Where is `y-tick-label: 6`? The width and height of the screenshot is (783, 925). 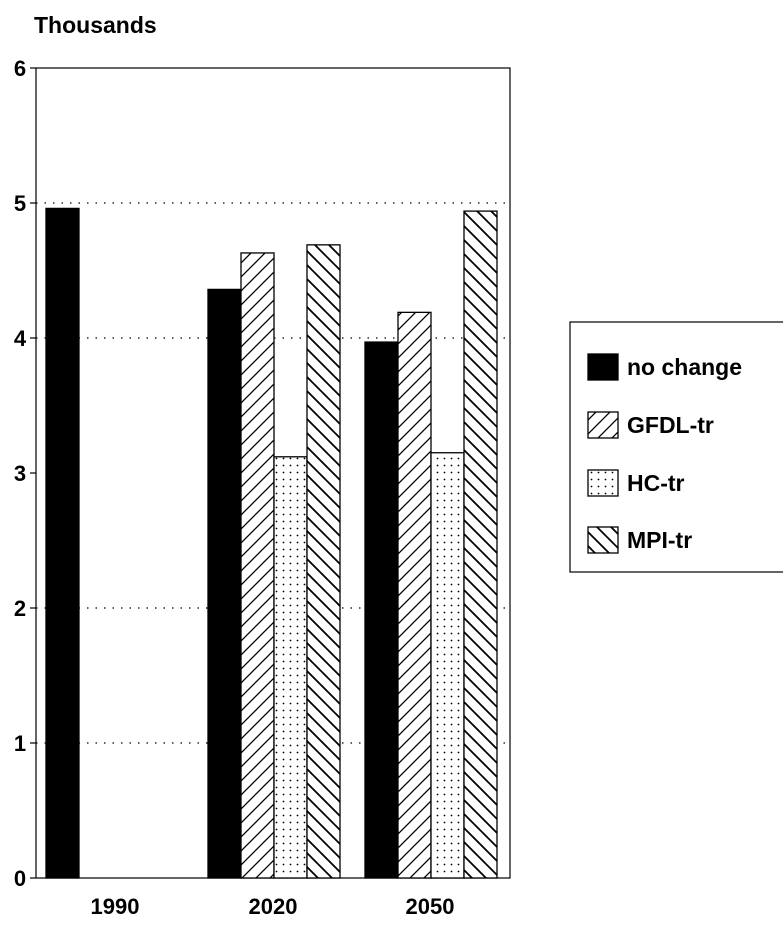
y-tick-label: 6 is located at coordinates (20, 68).